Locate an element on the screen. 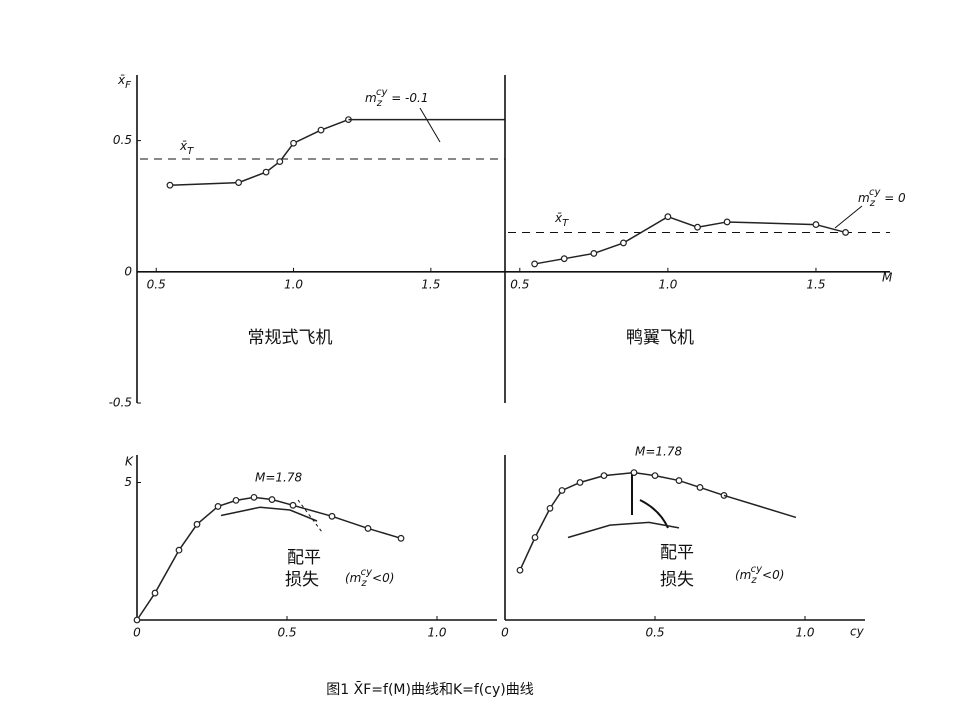  y-tick-label: 5 is located at coordinates (128, 482).